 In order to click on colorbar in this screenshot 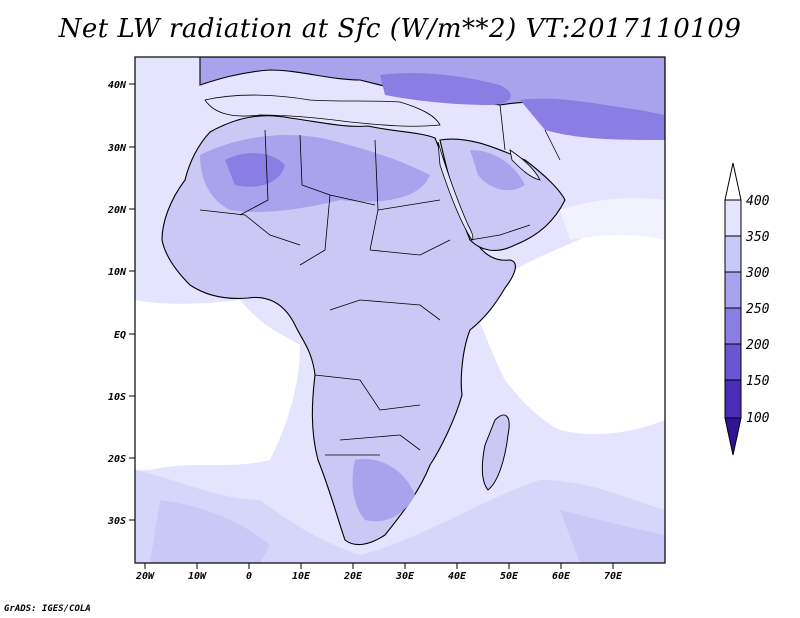, I will do `click(733, 309)`.